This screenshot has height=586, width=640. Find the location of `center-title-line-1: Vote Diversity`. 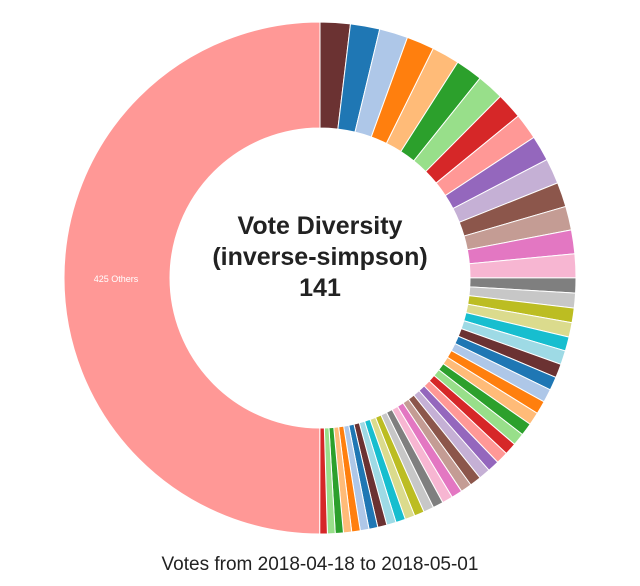

center-title-line-1: Vote Diversity is located at coordinates (320, 226).